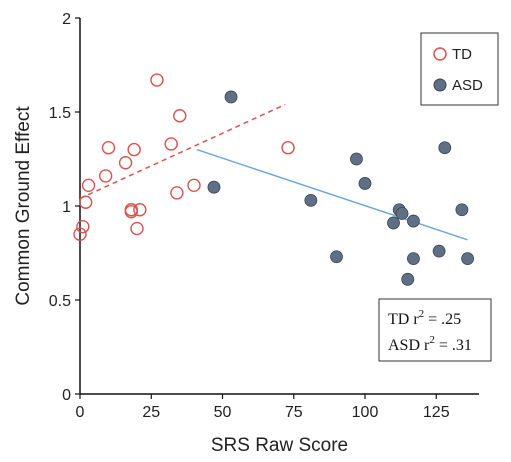  What do you see at coordinates (467, 85) in the screenshot?
I see `legend-asd-label: ASD` at bounding box center [467, 85].